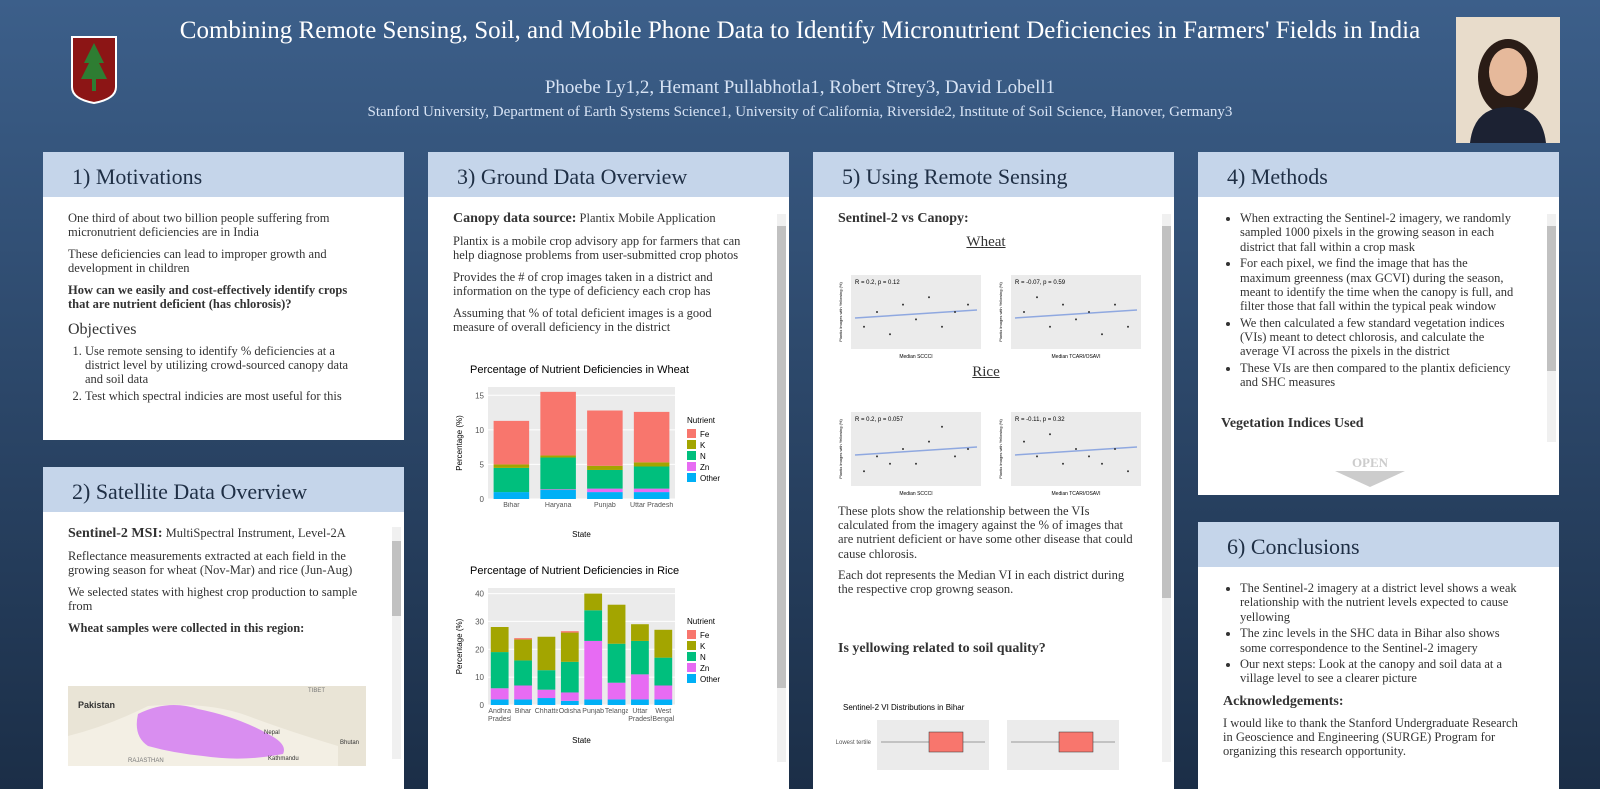 The height and width of the screenshot is (789, 1600). I want to click on map-label: Nepal, so click(272, 733).